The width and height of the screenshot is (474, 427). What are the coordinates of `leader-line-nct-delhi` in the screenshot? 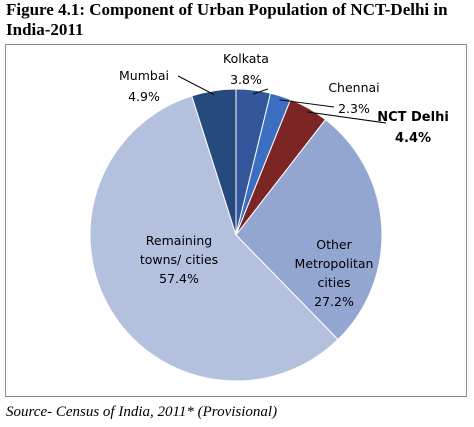 It's located at (346, 117).